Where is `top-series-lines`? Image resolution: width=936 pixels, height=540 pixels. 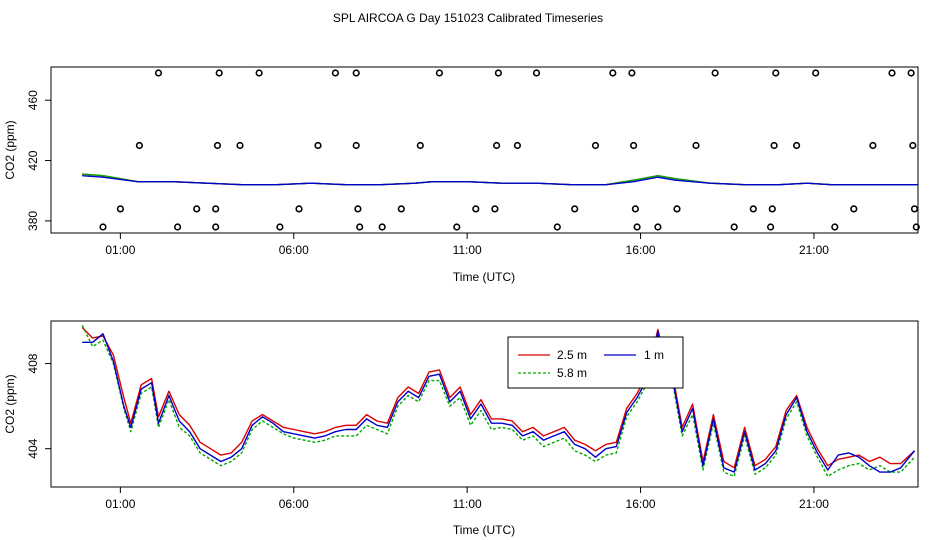
top-series-lines is located at coordinates (500, 179).